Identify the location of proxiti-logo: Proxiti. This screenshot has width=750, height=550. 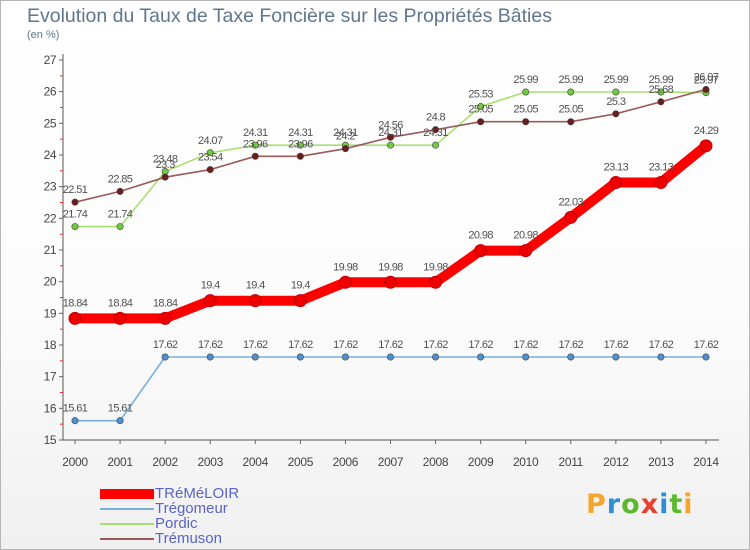
(640, 504).